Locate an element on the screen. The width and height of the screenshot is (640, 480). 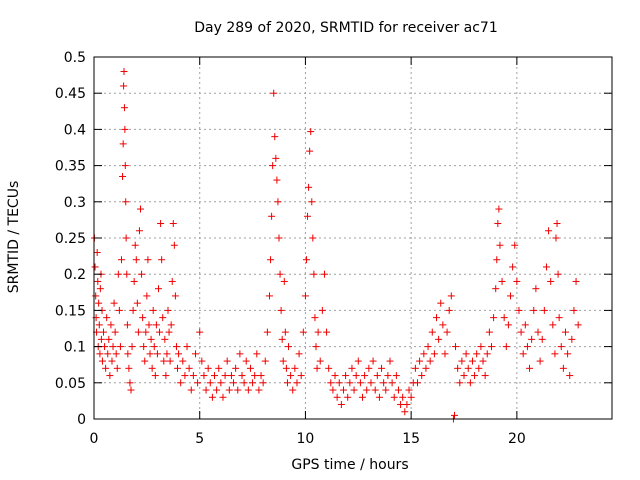
x-tick-label: 20 is located at coordinates (517, 439).